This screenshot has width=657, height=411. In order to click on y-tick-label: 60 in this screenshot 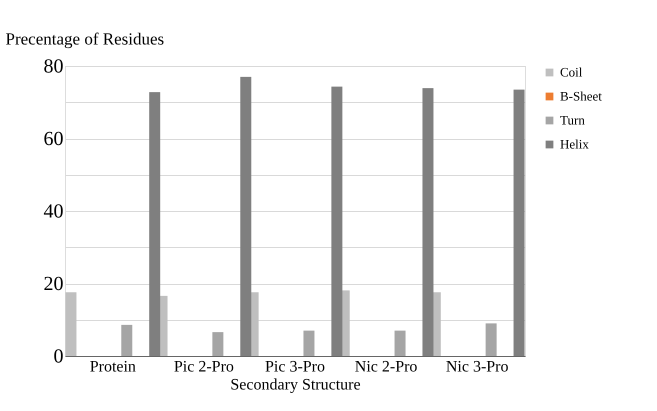, I will do `click(54, 139)`.